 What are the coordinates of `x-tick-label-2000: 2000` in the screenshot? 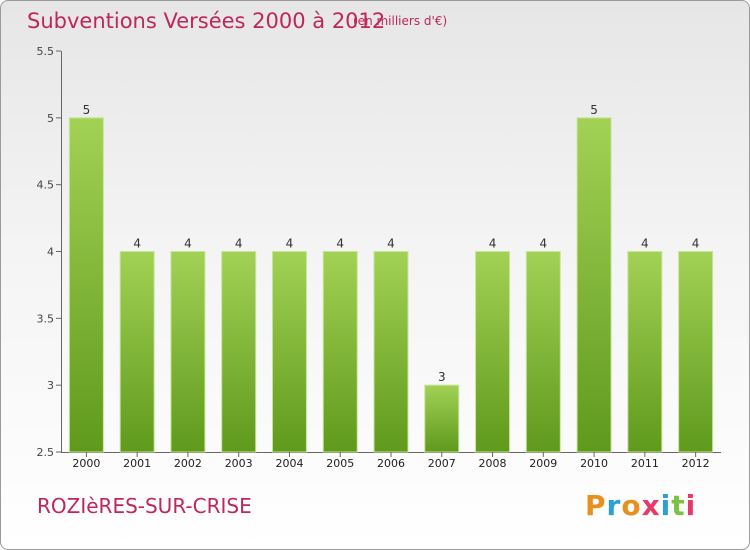 It's located at (86, 463).